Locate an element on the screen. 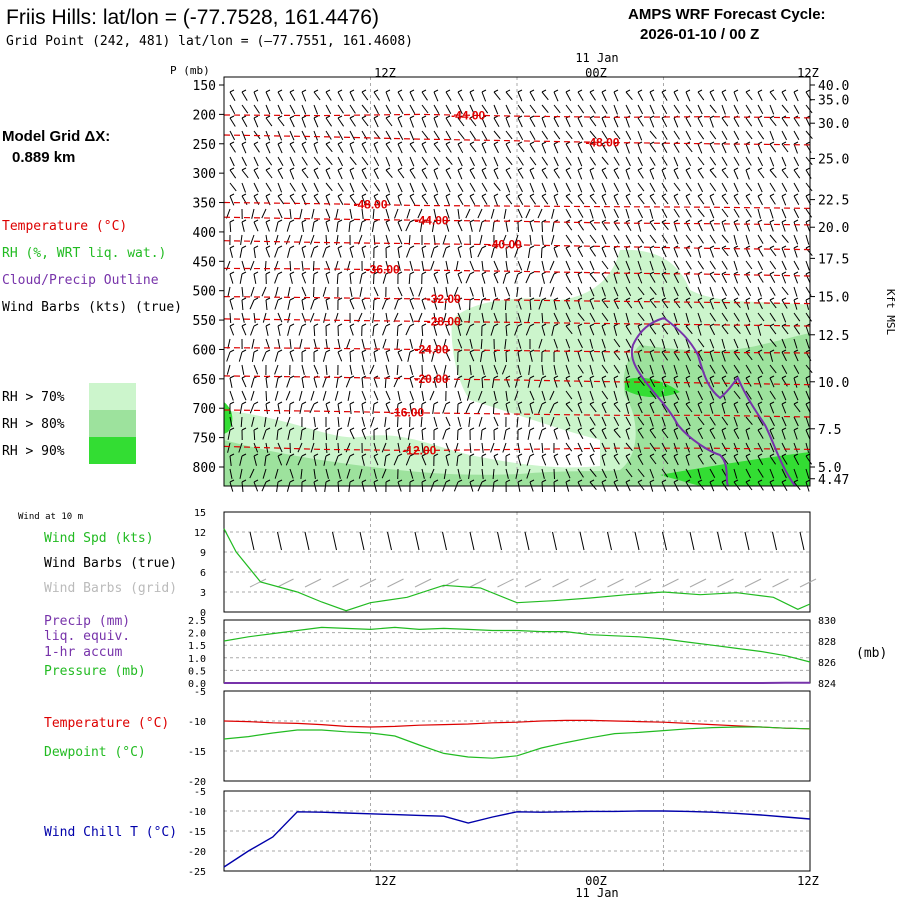  surface-wind-barb-grid is located at coordinates (395, 583).